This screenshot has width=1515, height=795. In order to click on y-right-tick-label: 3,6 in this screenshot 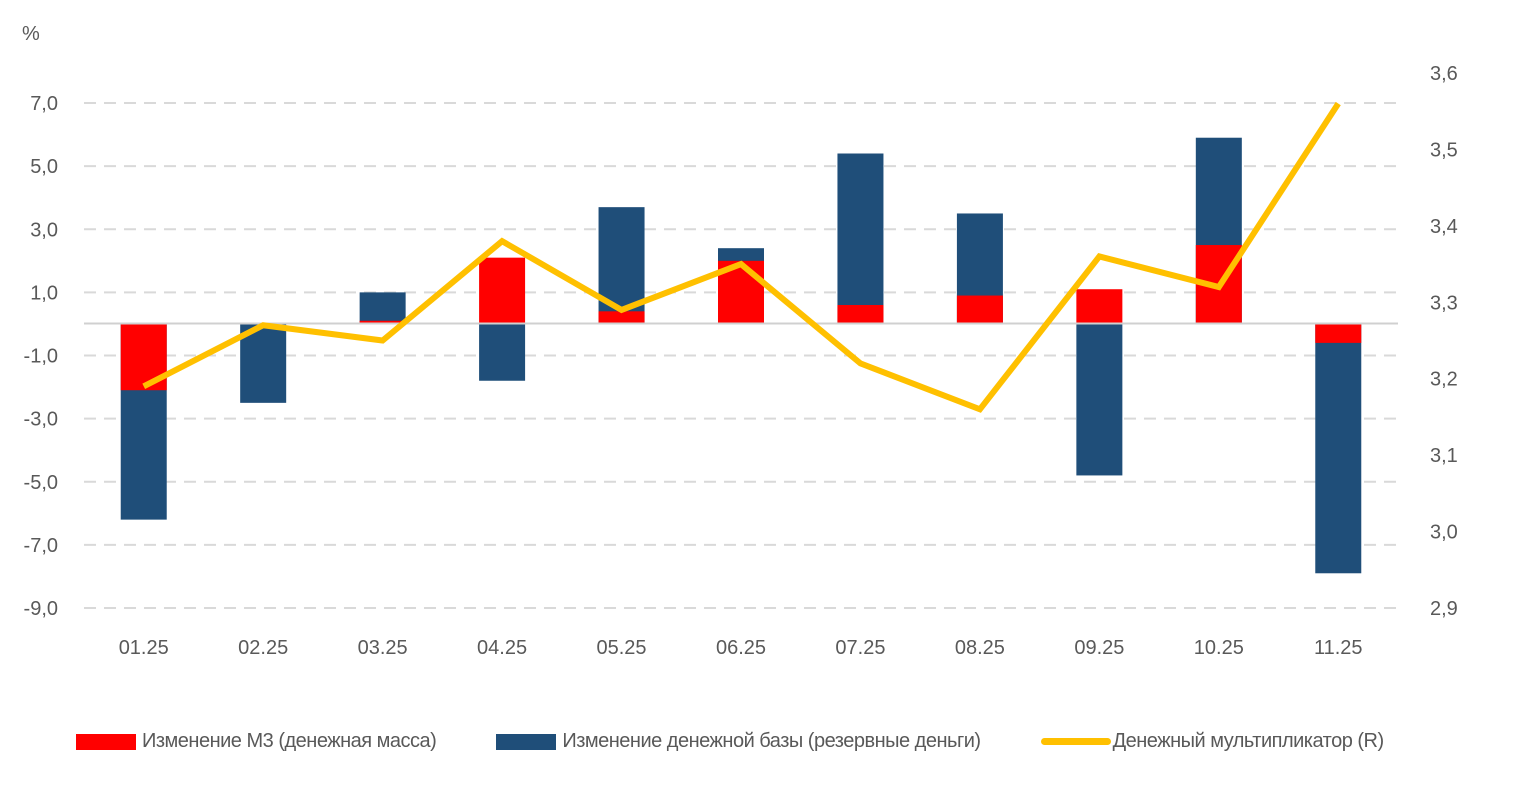, I will do `click(1444, 74)`.